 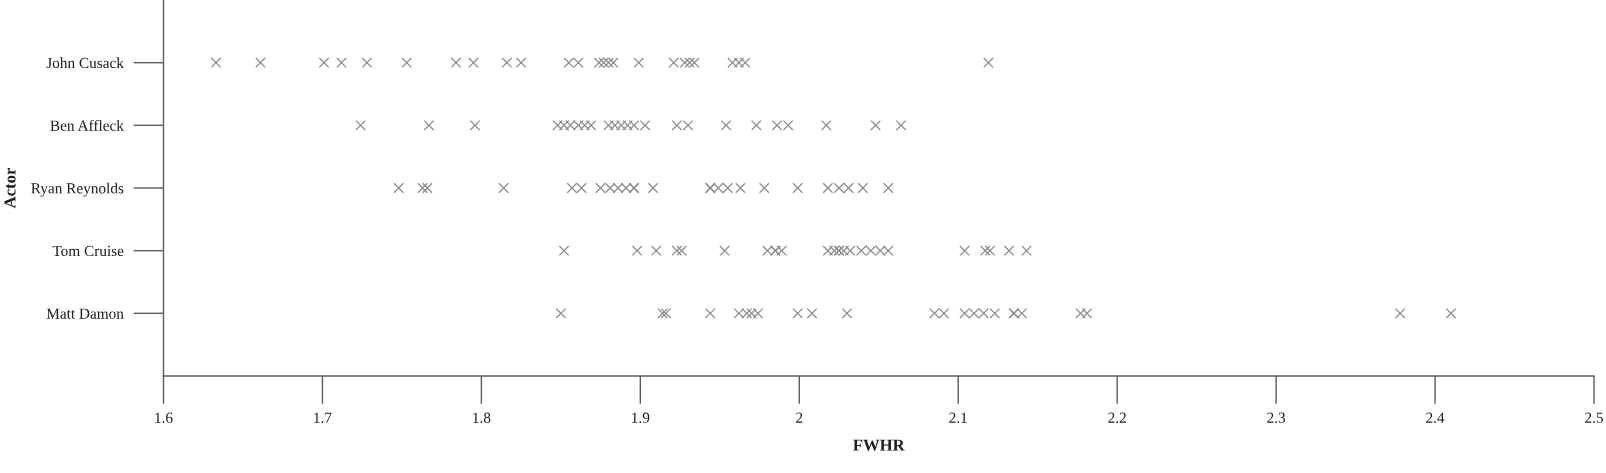 I want to click on x-axis-title: FWHR, so click(x=879, y=445).